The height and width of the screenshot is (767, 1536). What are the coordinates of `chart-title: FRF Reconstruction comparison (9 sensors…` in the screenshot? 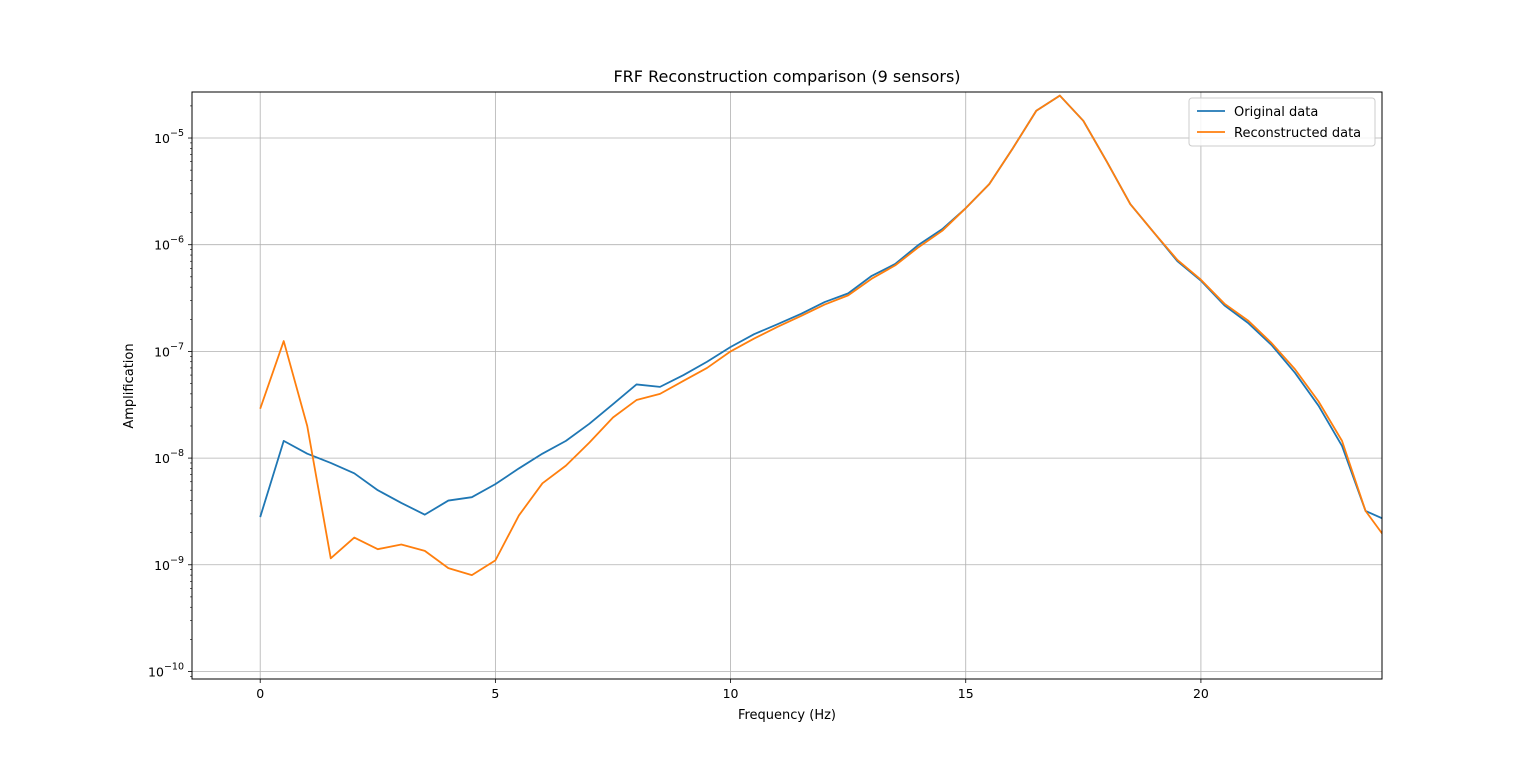 It's located at (786, 76).